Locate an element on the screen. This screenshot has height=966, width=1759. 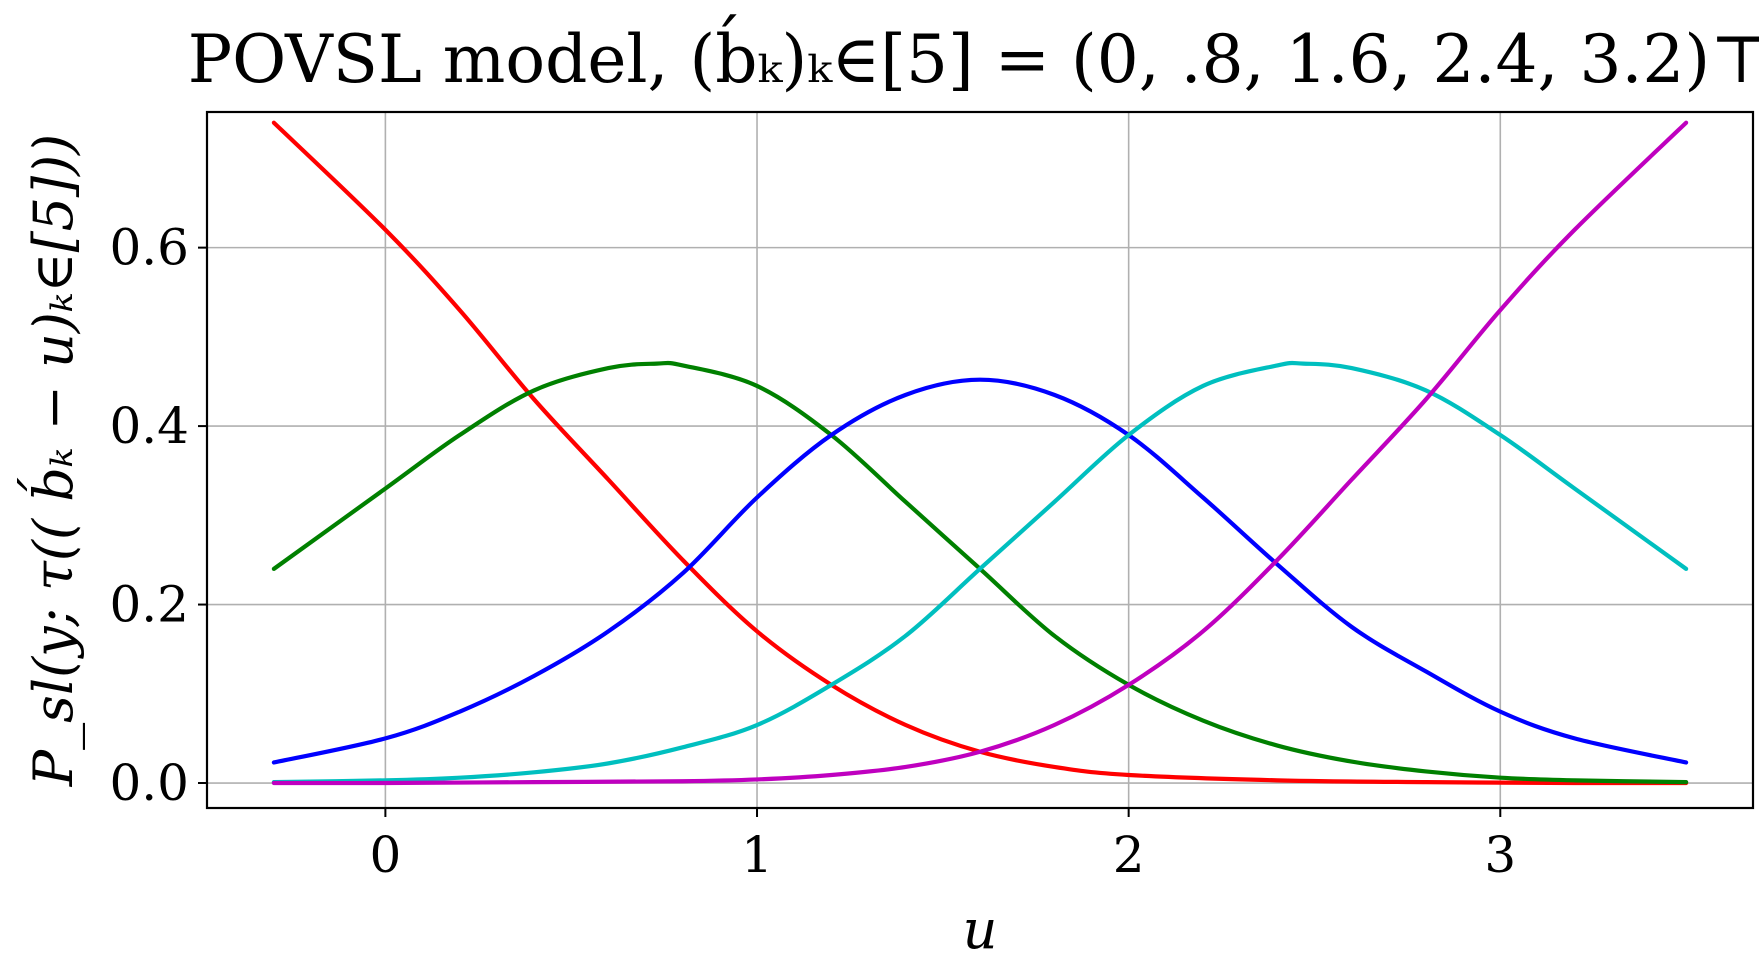
y-tick-label: 0.6 is located at coordinates (149, 248).